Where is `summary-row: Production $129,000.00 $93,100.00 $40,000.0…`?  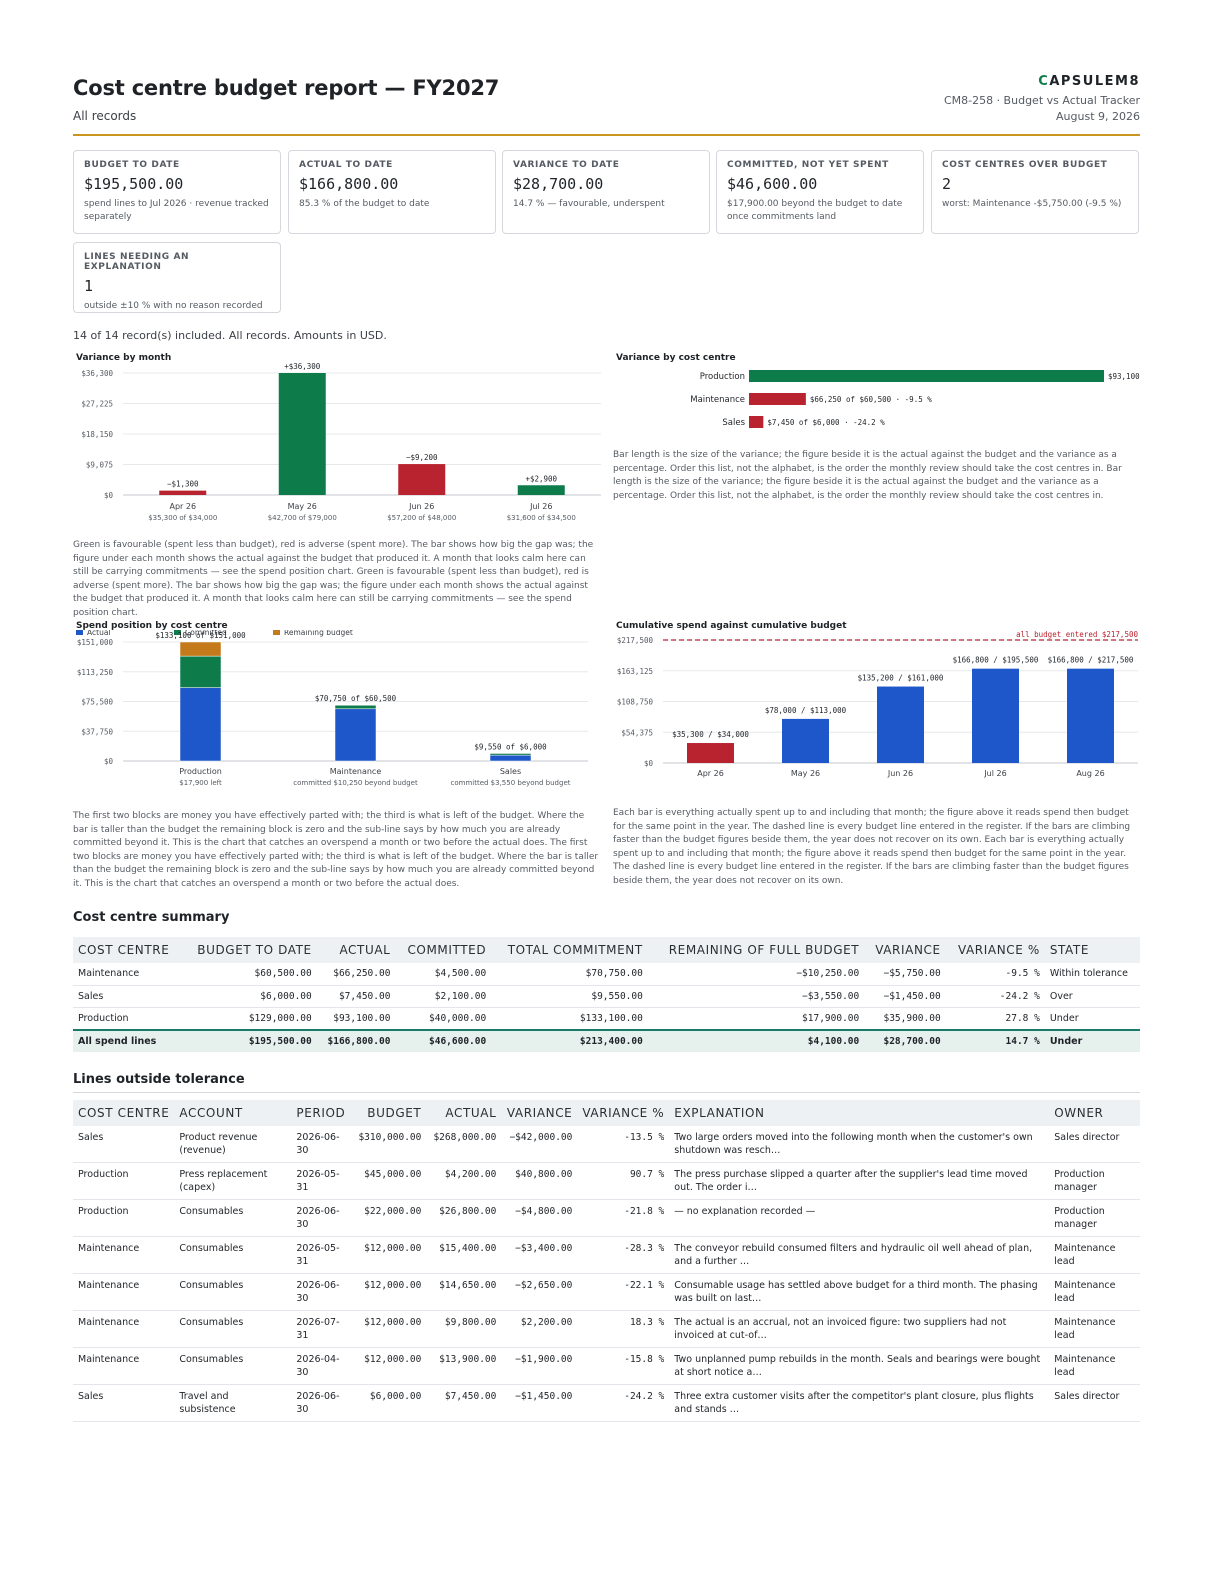 summary-row: Production $129,000.00 $93,100.00 $40,000.0… is located at coordinates (606, 1018).